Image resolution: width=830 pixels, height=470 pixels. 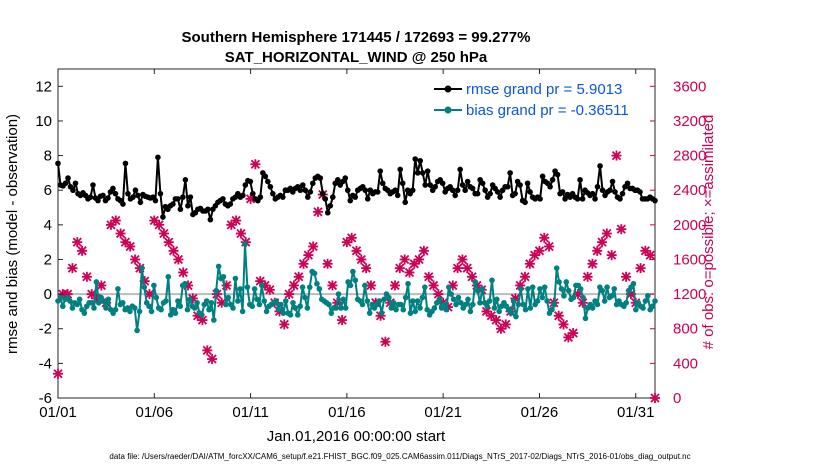 What do you see at coordinates (48, 190) in the screenshot?
I see `left-tick-label: 6` at bounding box center [48, 190].